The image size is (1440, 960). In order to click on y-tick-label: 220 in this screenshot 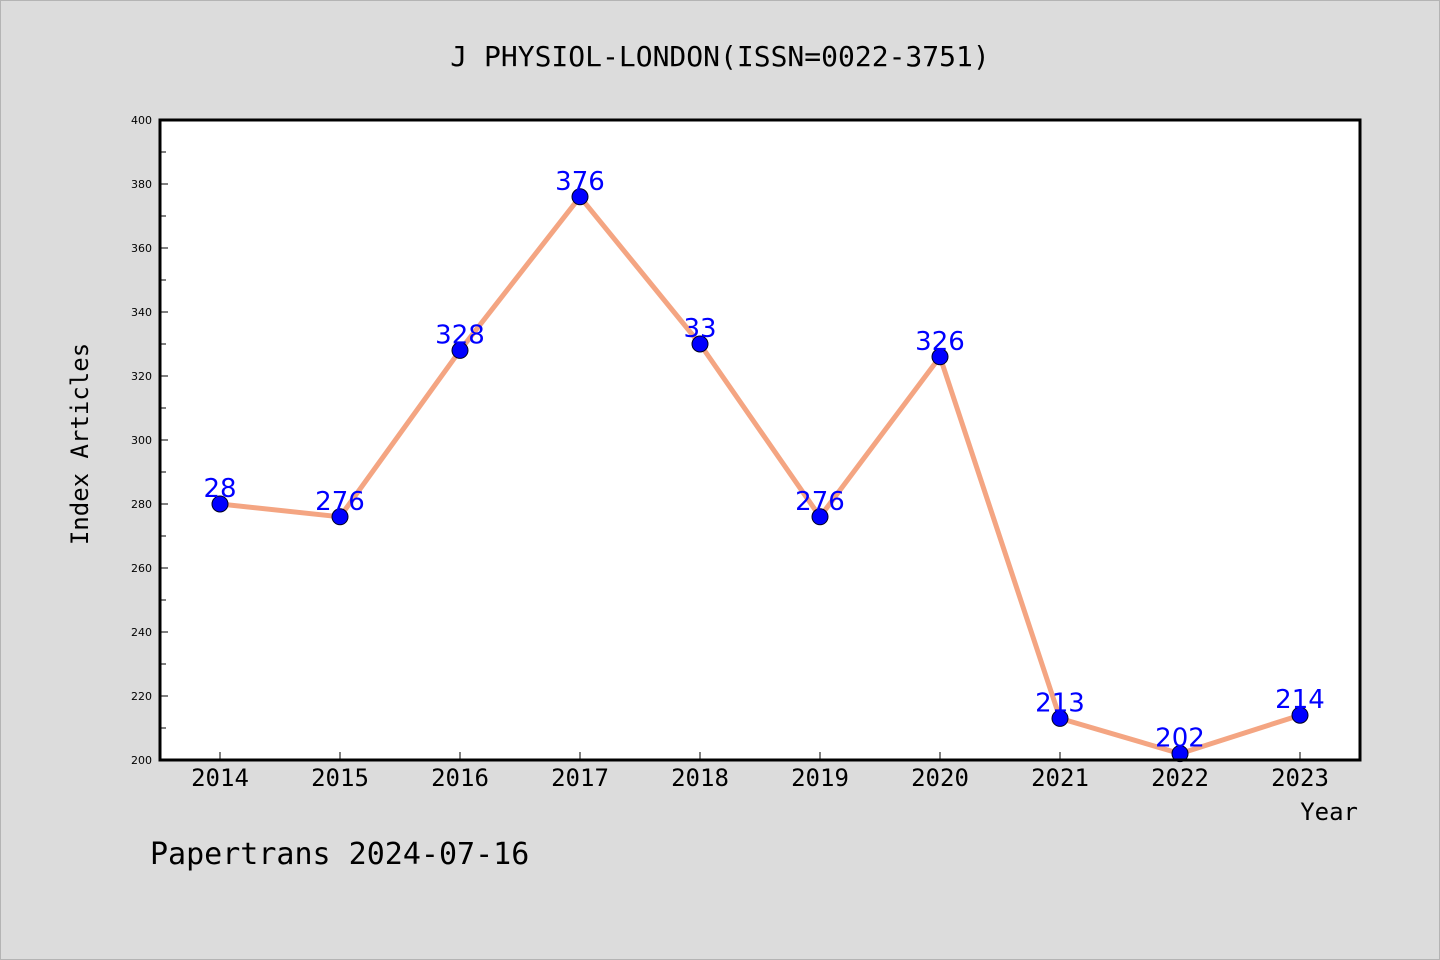, I will do `click(141, 696)`.